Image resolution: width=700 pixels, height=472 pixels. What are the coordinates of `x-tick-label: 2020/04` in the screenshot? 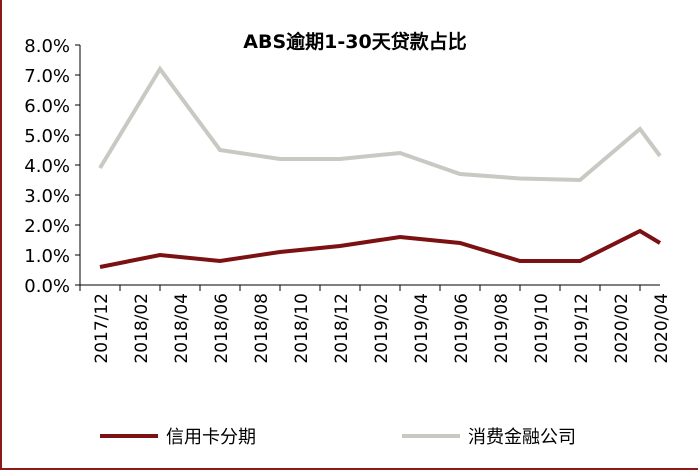 It's located at (662, 328).